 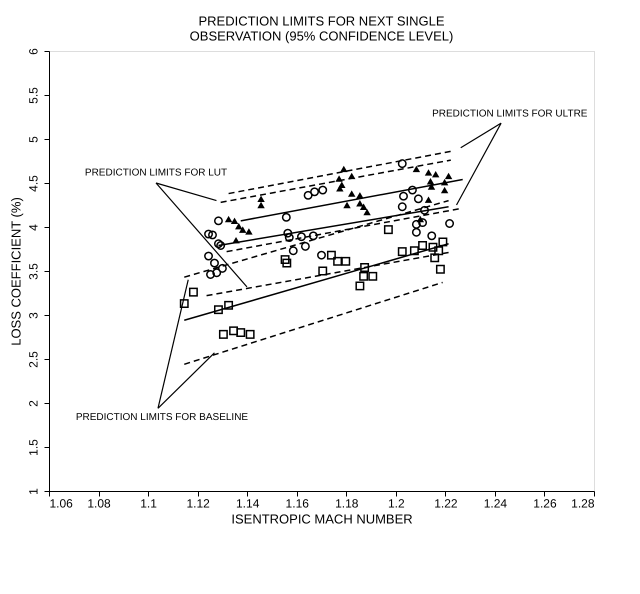 I want to click on y-tick-label: 4.5, so click(x=33, y=183).